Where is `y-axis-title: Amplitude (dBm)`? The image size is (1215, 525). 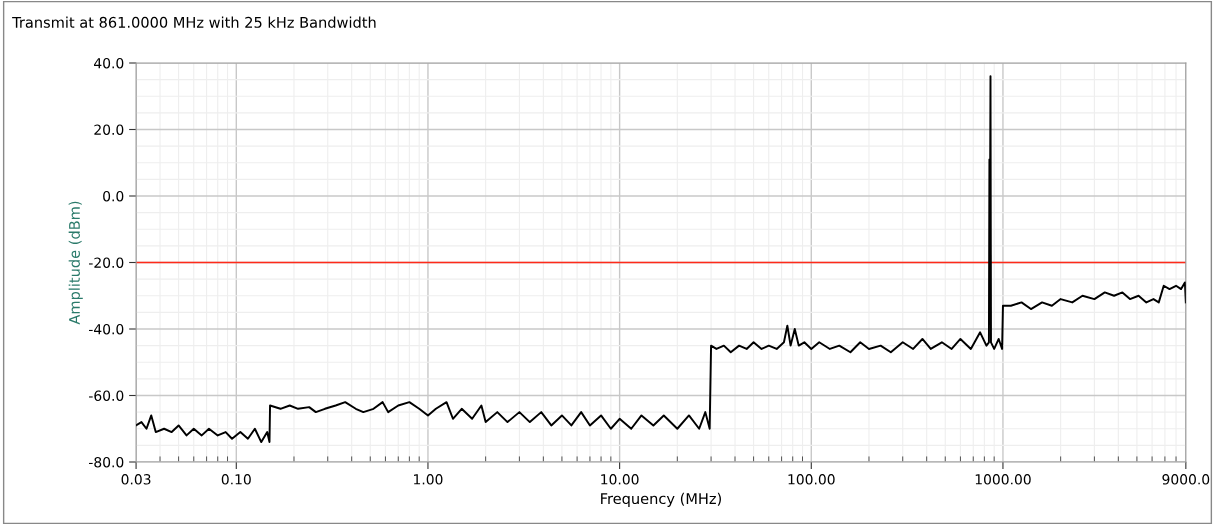 y-axis-title: Amplitude (dBm) is located at coordinates (75, 263).